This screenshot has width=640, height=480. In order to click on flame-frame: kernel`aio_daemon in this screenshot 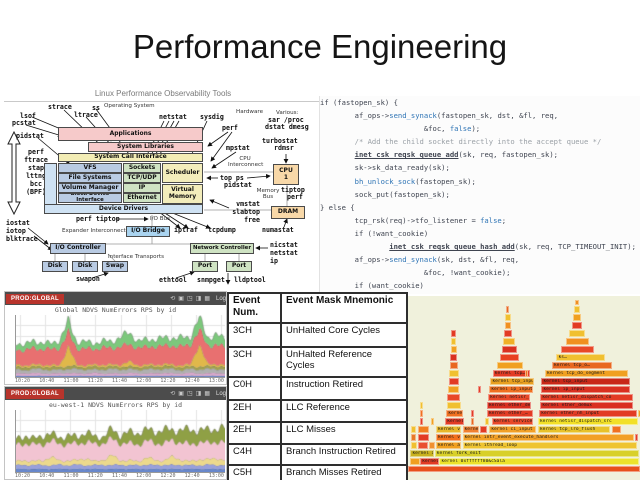, I will do `click(448, 445)`.